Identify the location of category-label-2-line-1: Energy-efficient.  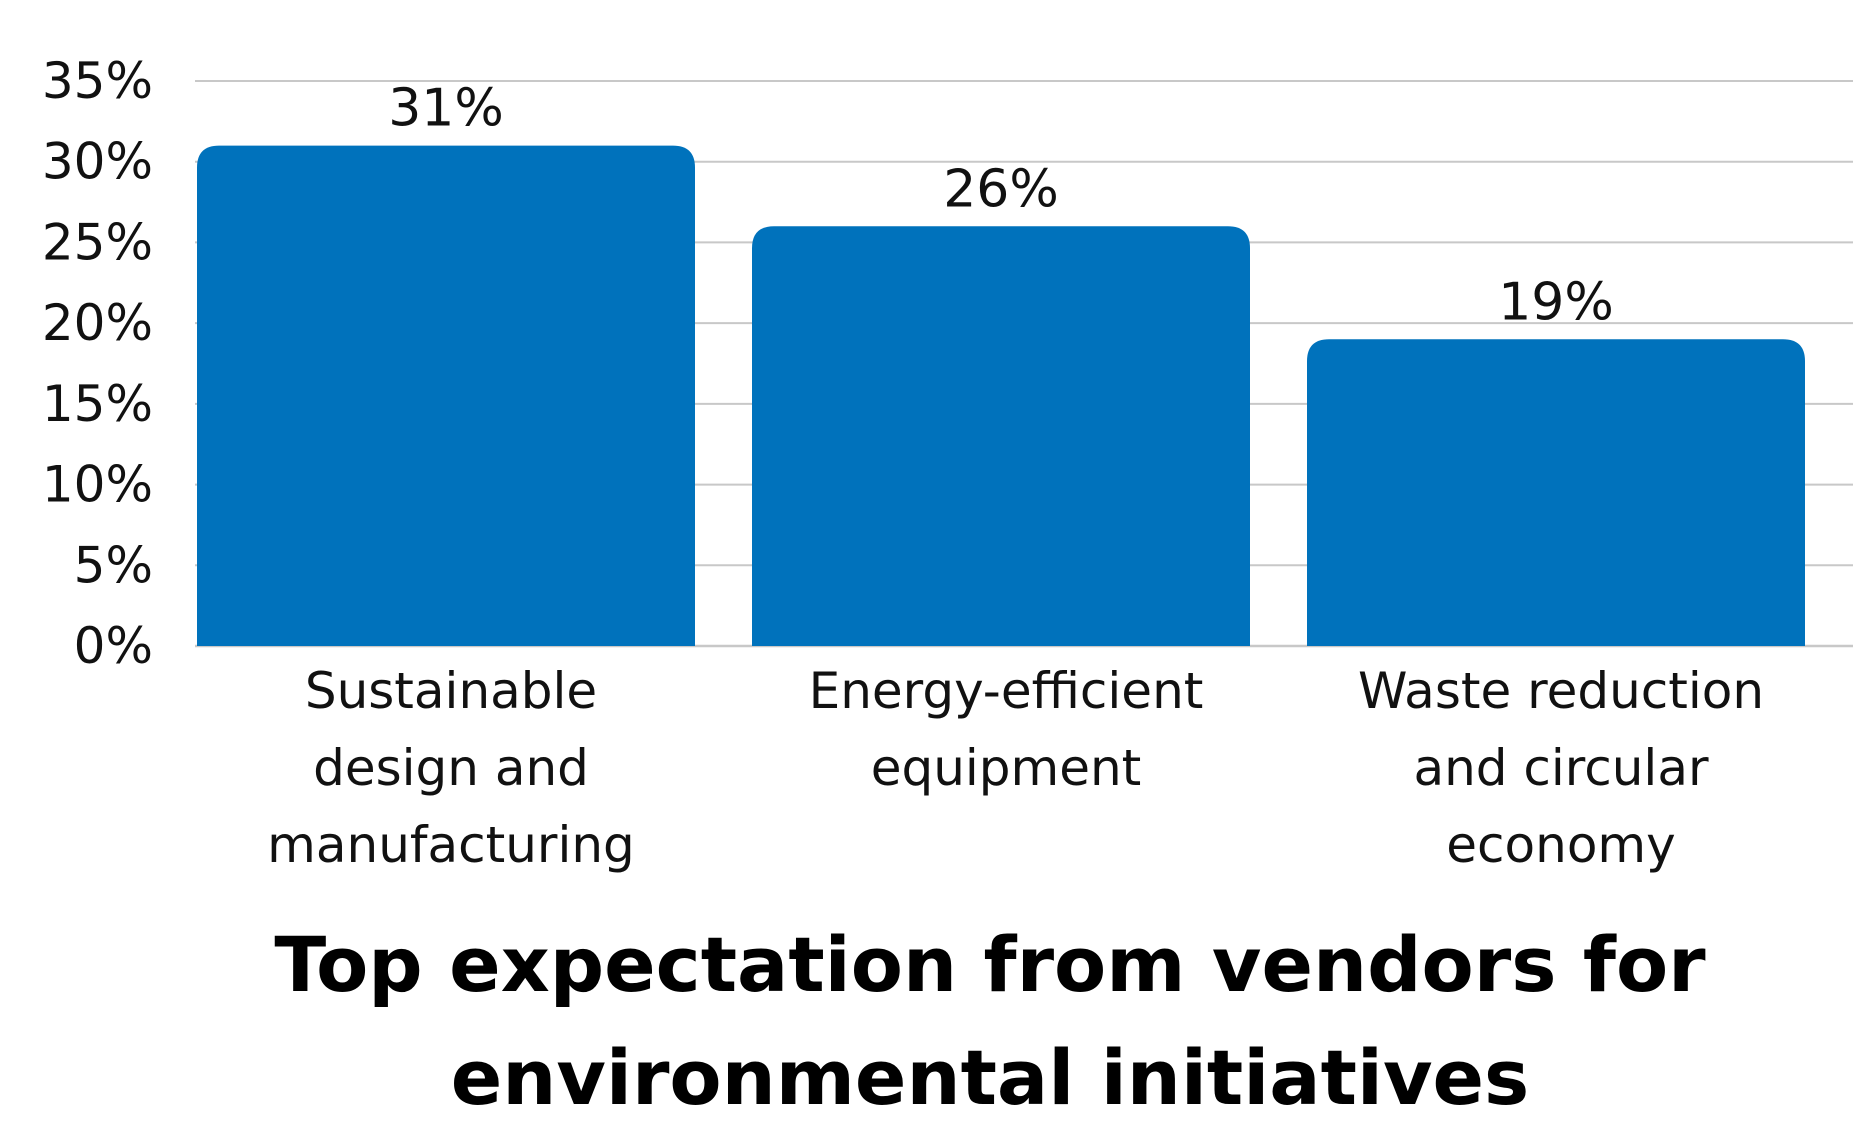
(1006, 691).